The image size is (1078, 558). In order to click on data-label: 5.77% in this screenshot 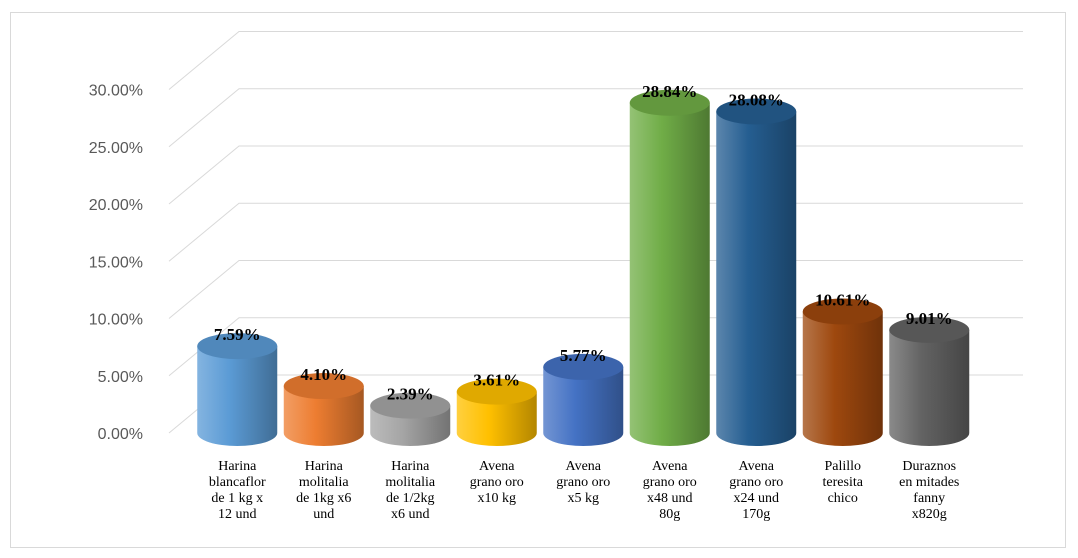, I will do `click(583, 355)`.